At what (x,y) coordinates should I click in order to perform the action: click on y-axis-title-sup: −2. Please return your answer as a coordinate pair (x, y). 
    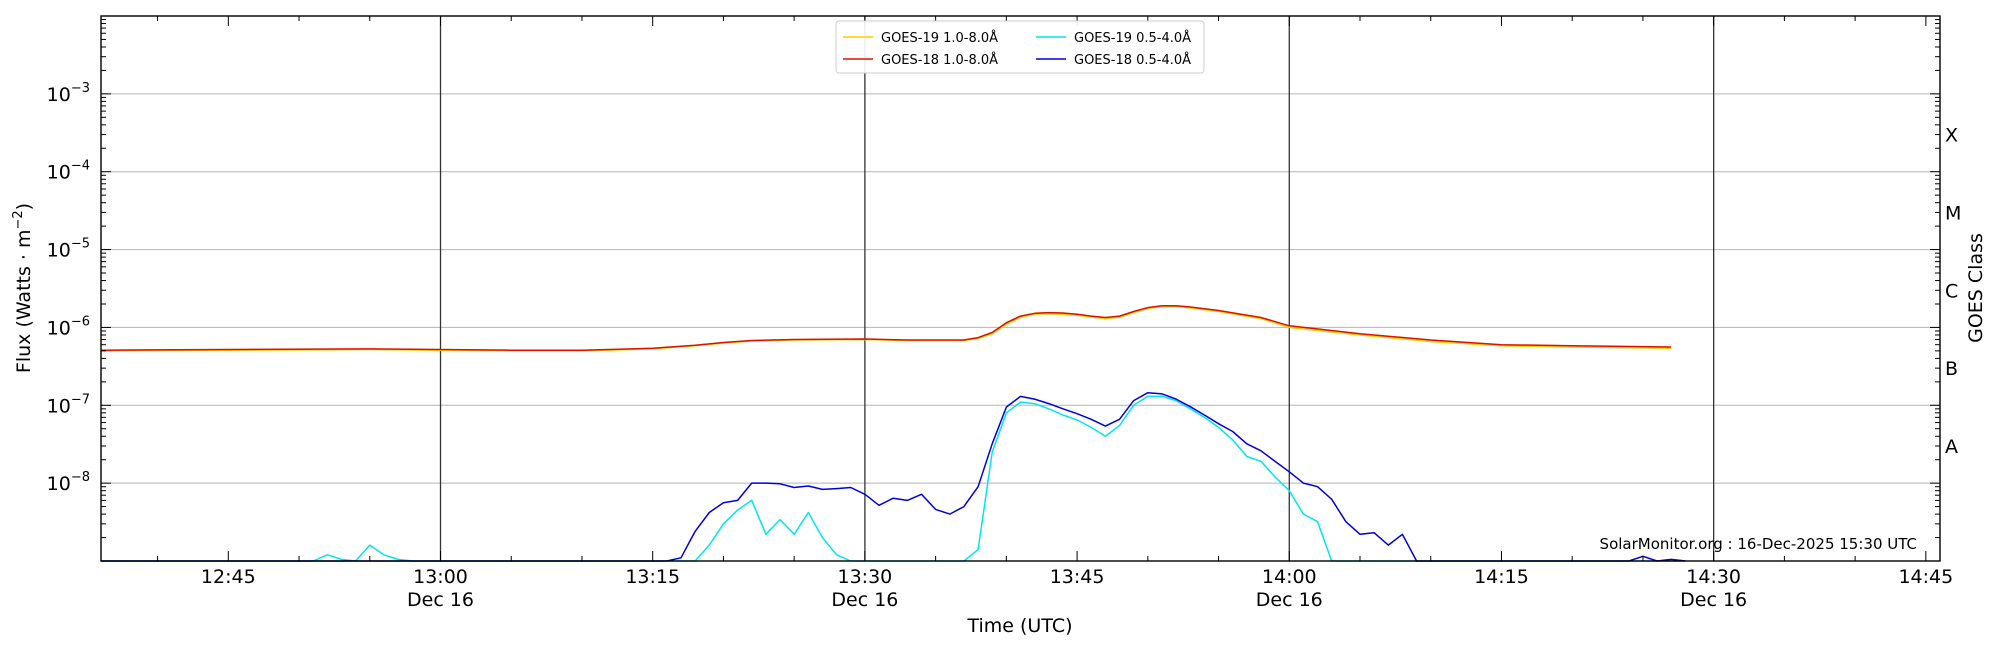
    Looking at the image, I should click on (18, 219).